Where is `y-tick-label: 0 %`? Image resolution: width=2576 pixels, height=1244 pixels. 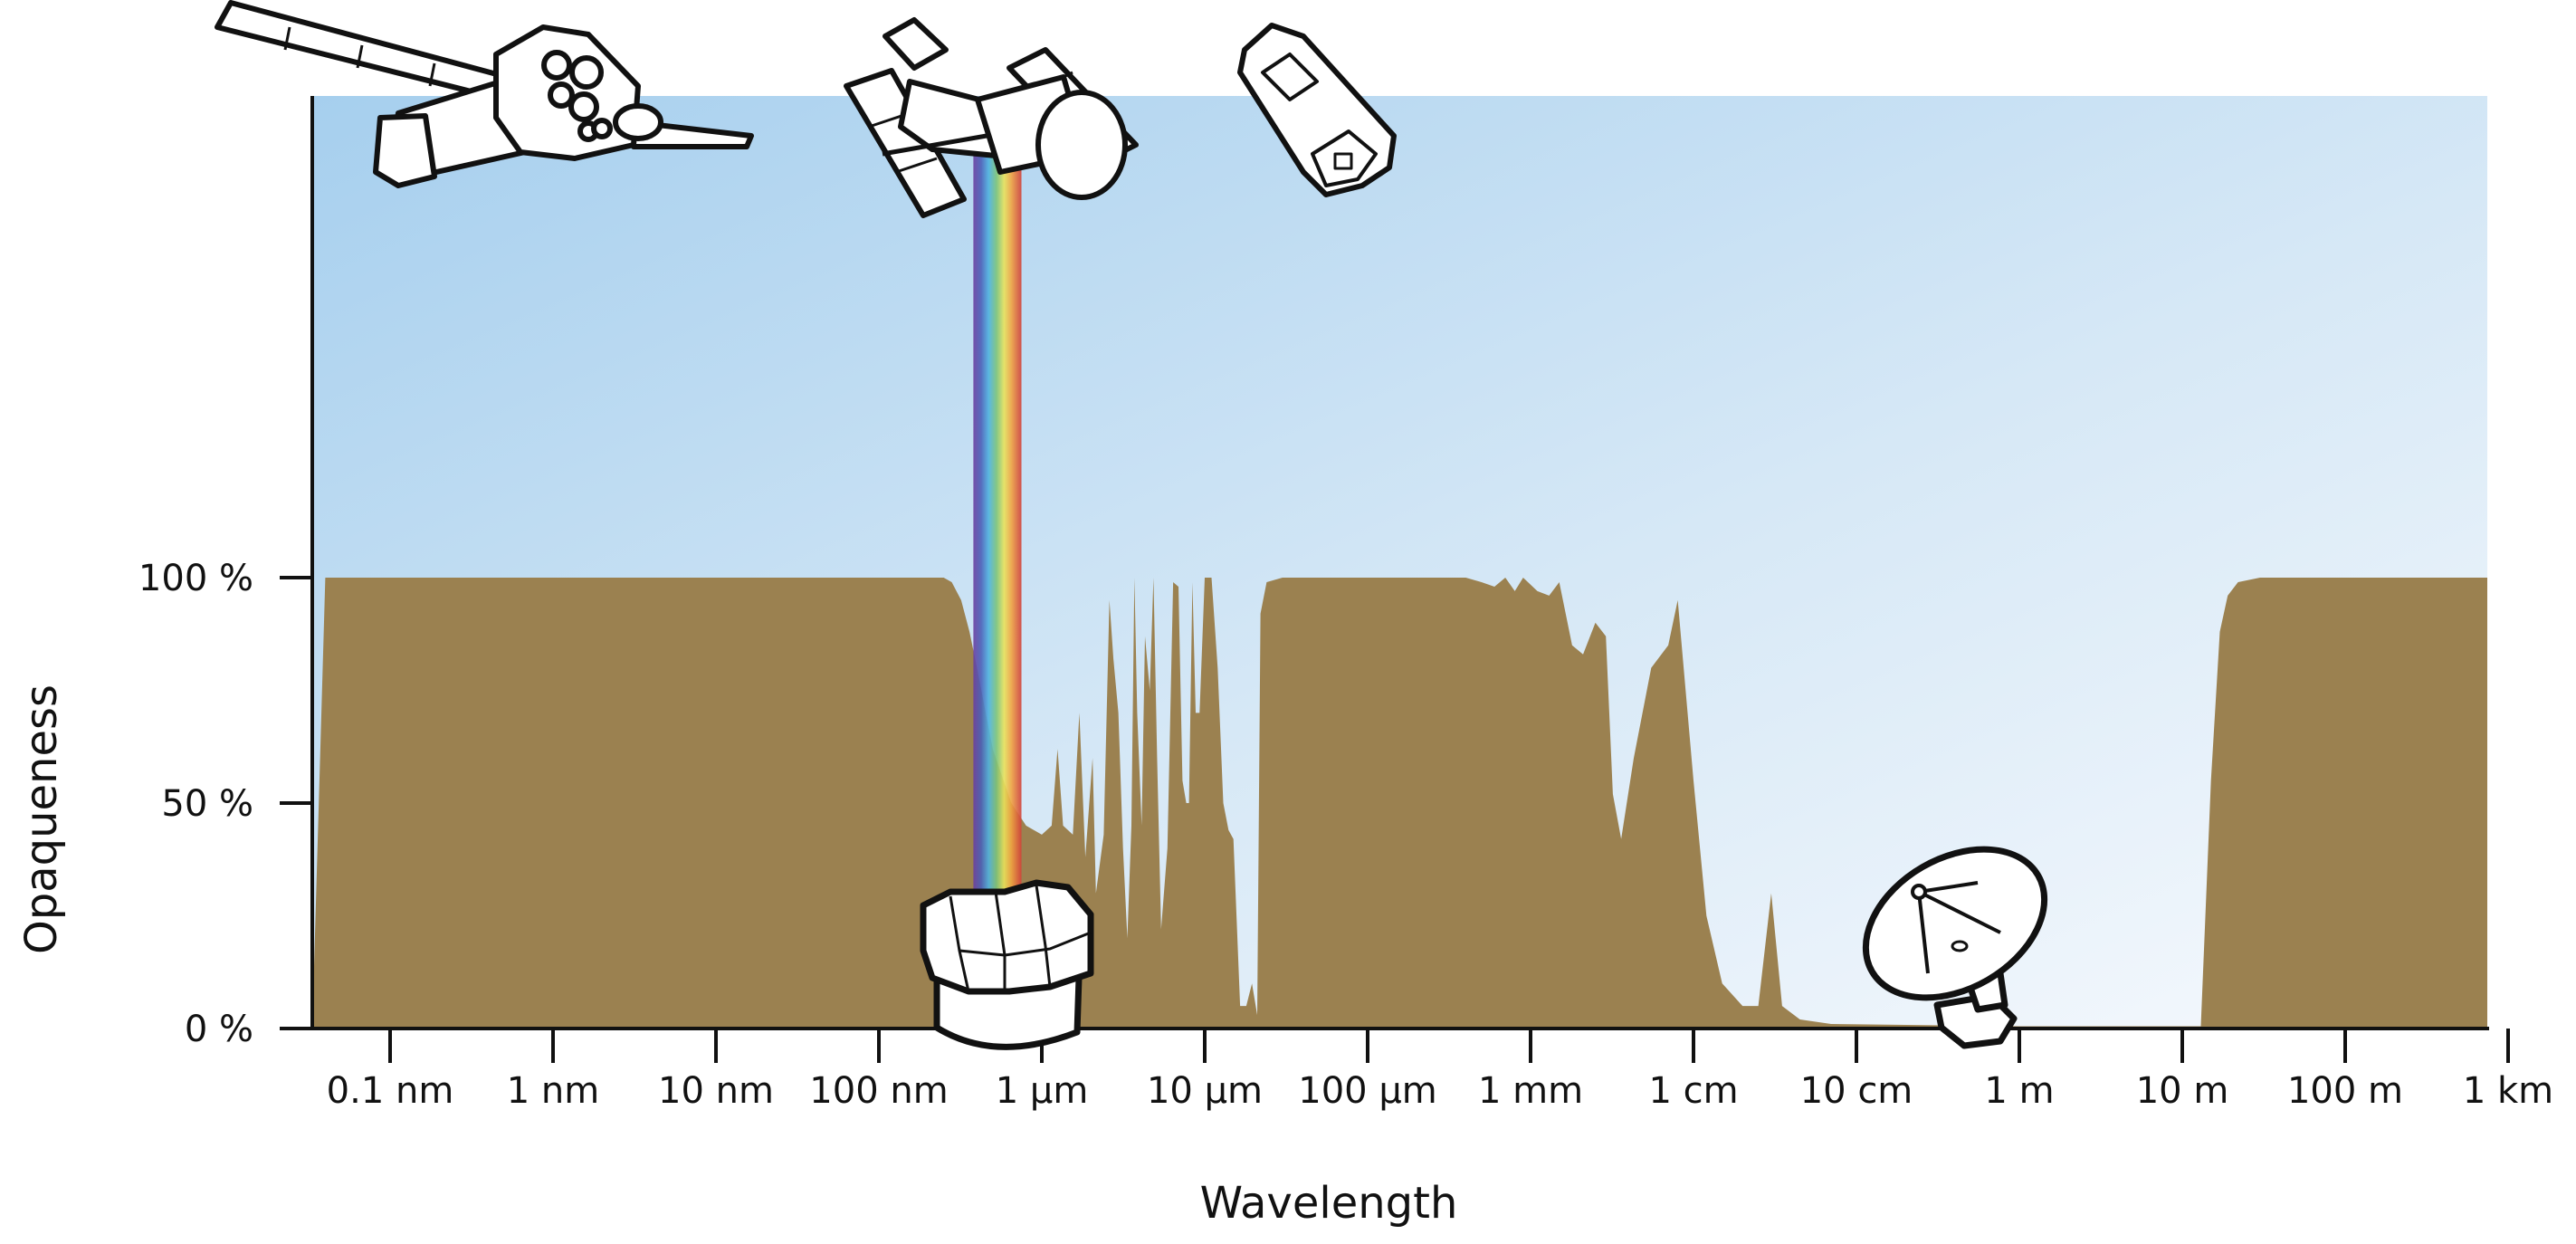 y-tick-label: 0 % is located at coordinates (219, 1029).